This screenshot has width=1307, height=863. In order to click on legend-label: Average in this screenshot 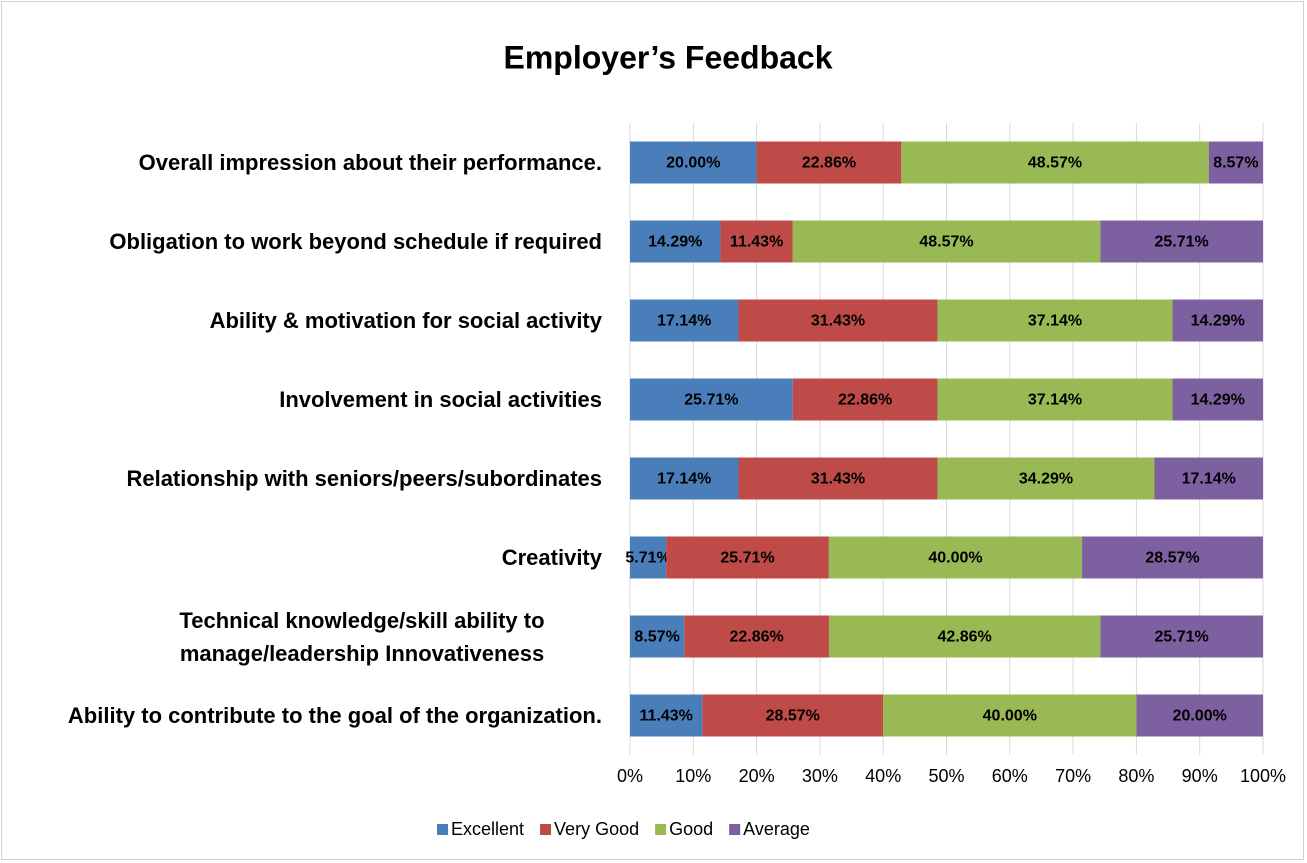, I will do `click(776, 829)`.